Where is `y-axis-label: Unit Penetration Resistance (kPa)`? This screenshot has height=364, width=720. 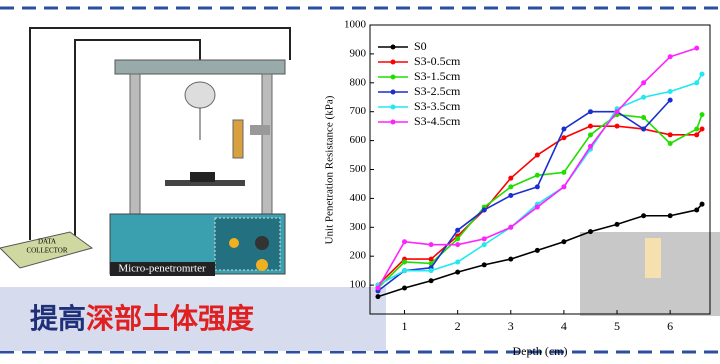
y-axis-label: Unit Penetration Resistance (kPa) is located at coordinates (330, 169).